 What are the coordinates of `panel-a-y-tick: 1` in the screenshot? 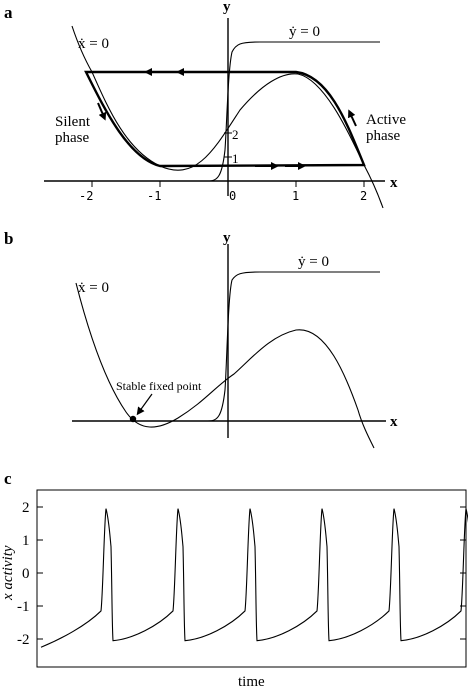 It's located at (235, 158).